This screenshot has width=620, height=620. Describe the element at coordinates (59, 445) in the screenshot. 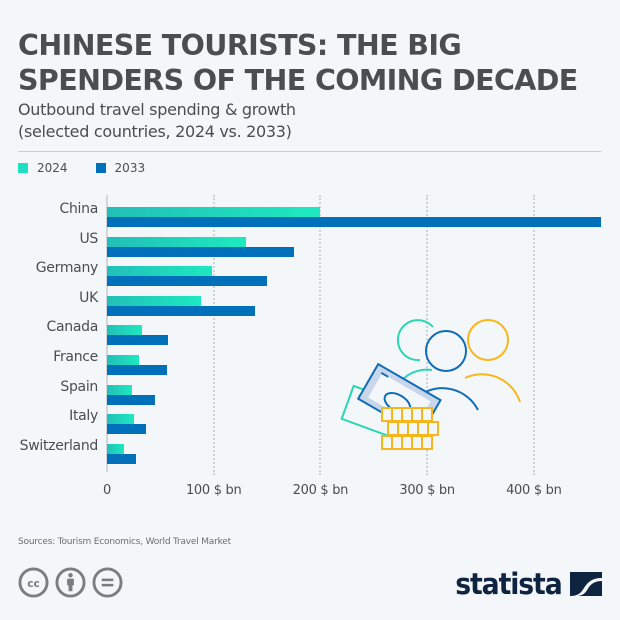

I see `category-label: Switzerland` at that location.